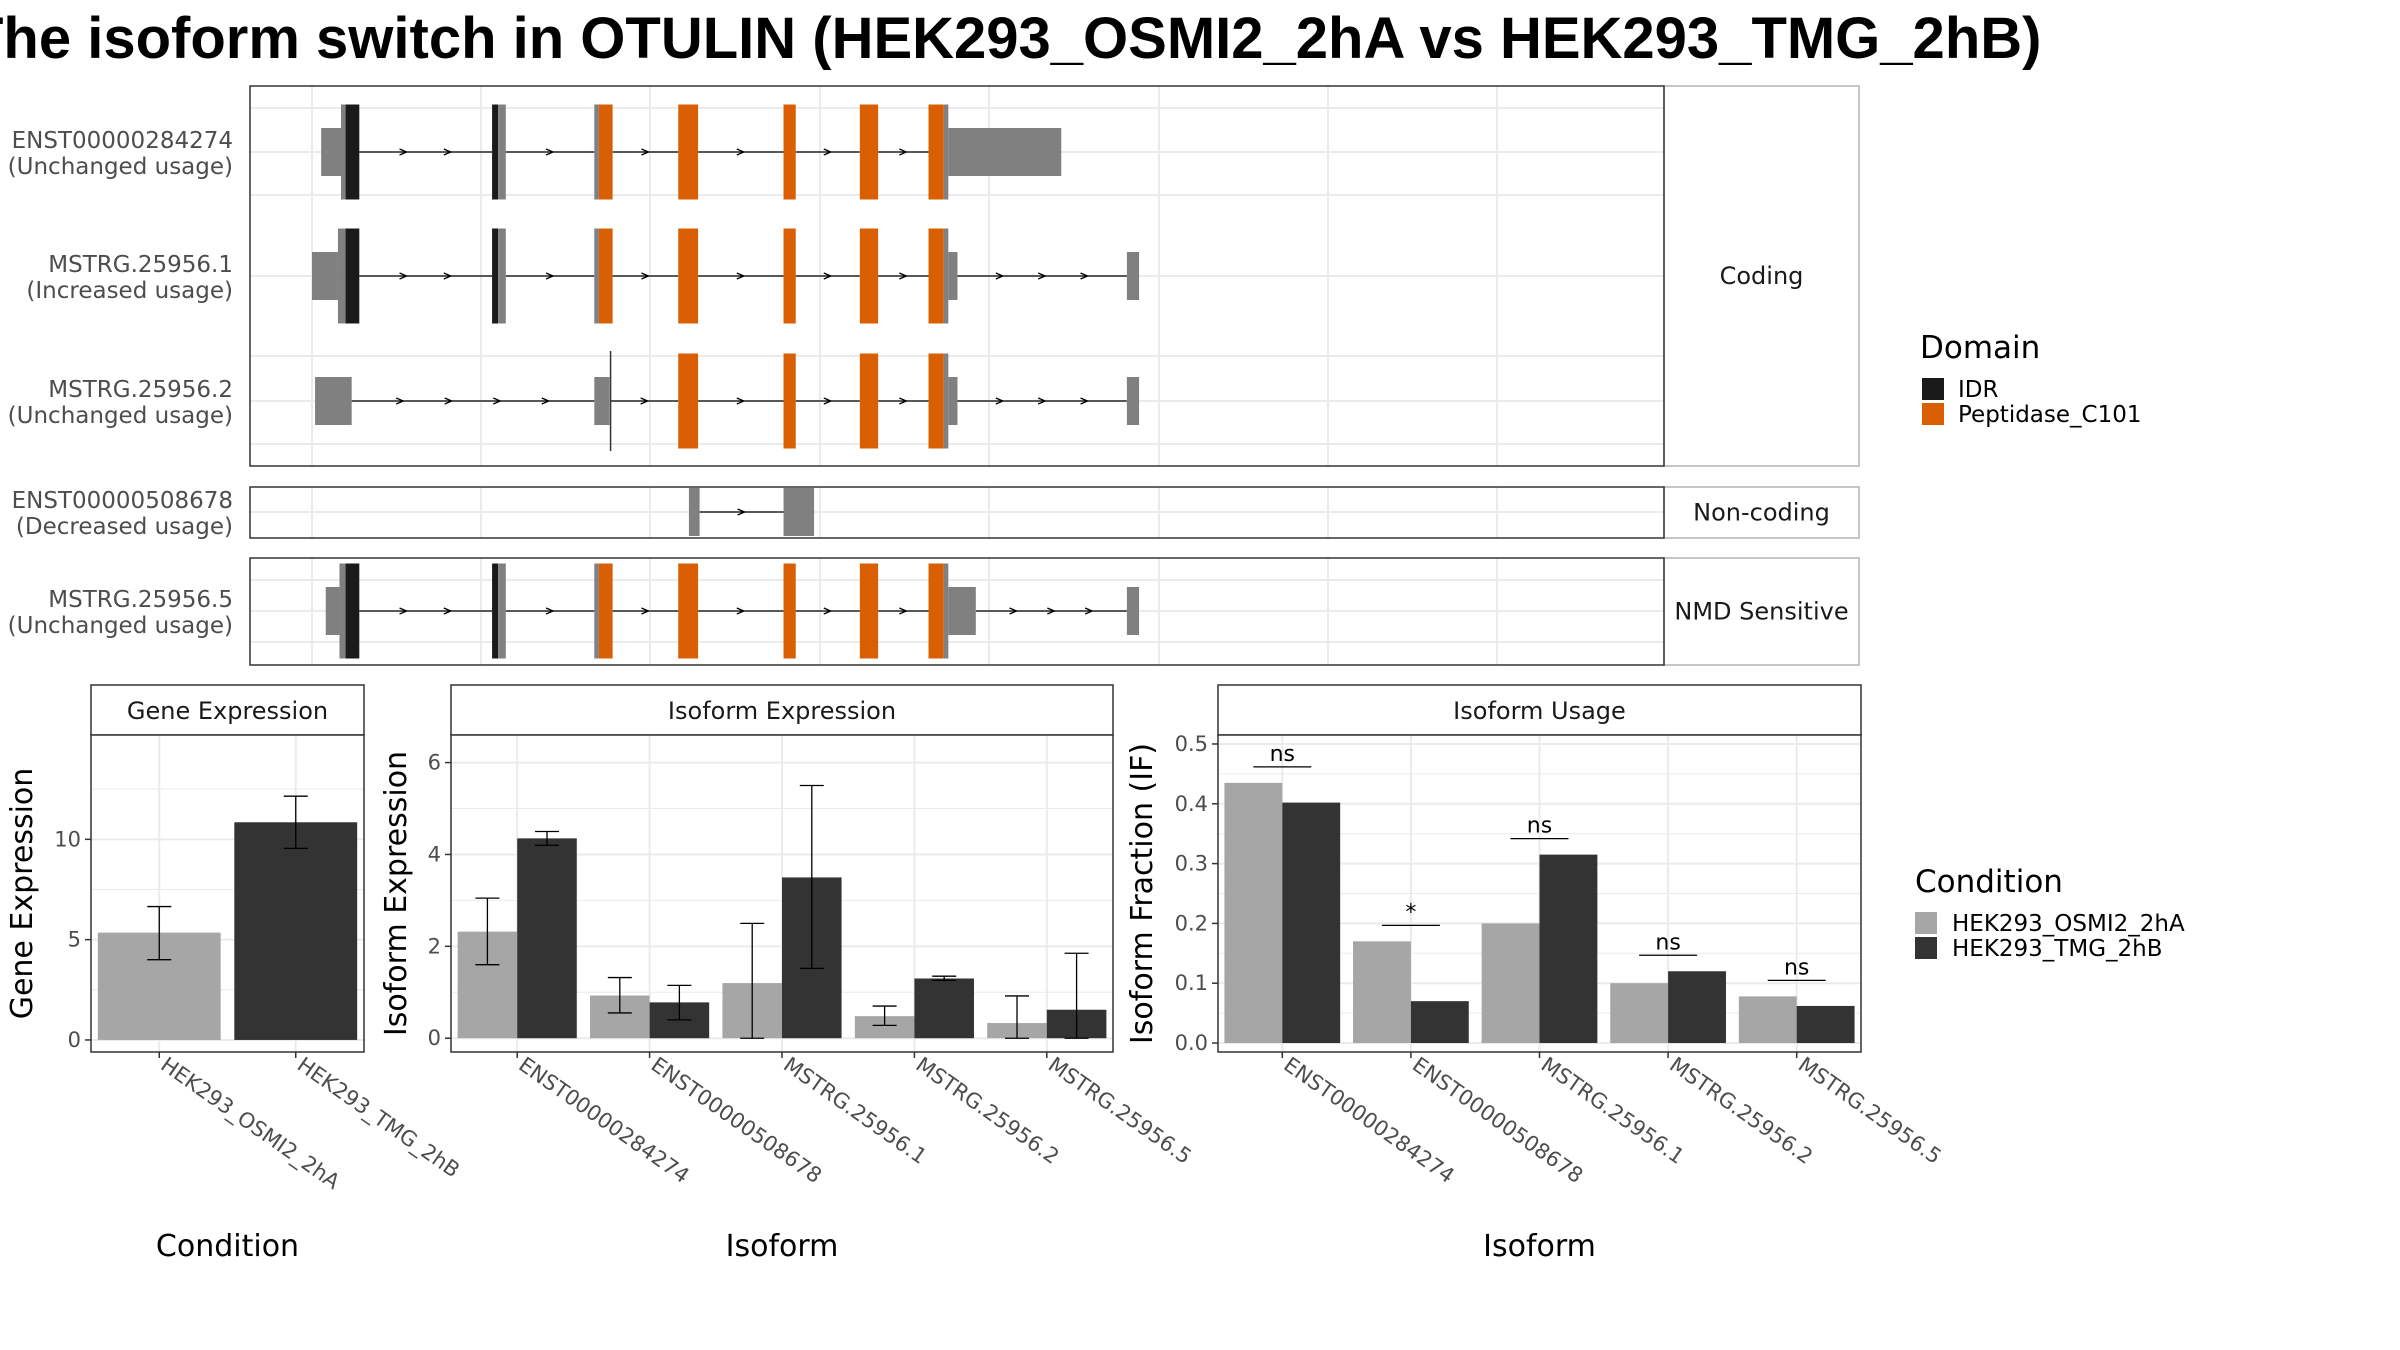  Describe the element at coordinates (122, 141) in the screenshot. I see `isoform-name: ENST00000284274` at that location.